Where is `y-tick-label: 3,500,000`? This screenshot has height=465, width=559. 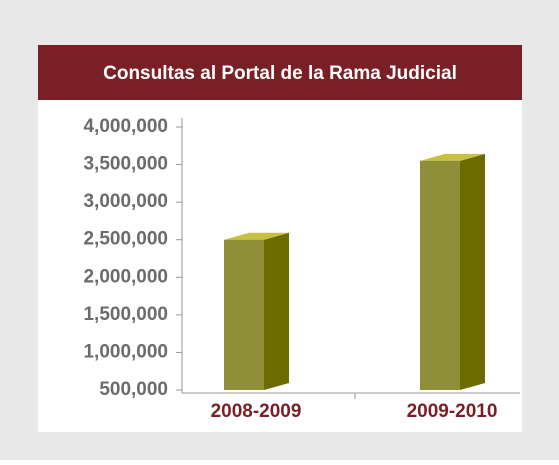
y-tick-label: 3,500,000 is located at coordinates (125, 164).